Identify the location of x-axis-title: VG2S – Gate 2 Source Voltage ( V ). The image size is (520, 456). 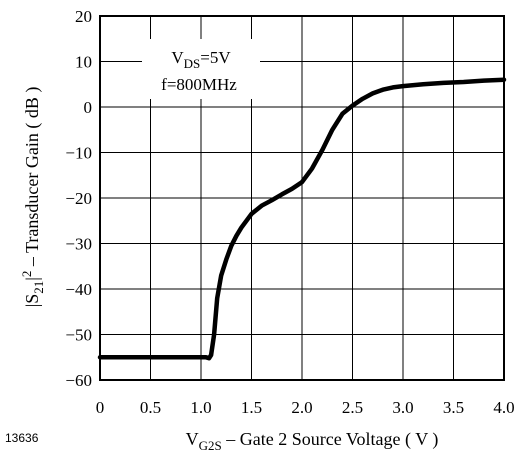
(312, 441).